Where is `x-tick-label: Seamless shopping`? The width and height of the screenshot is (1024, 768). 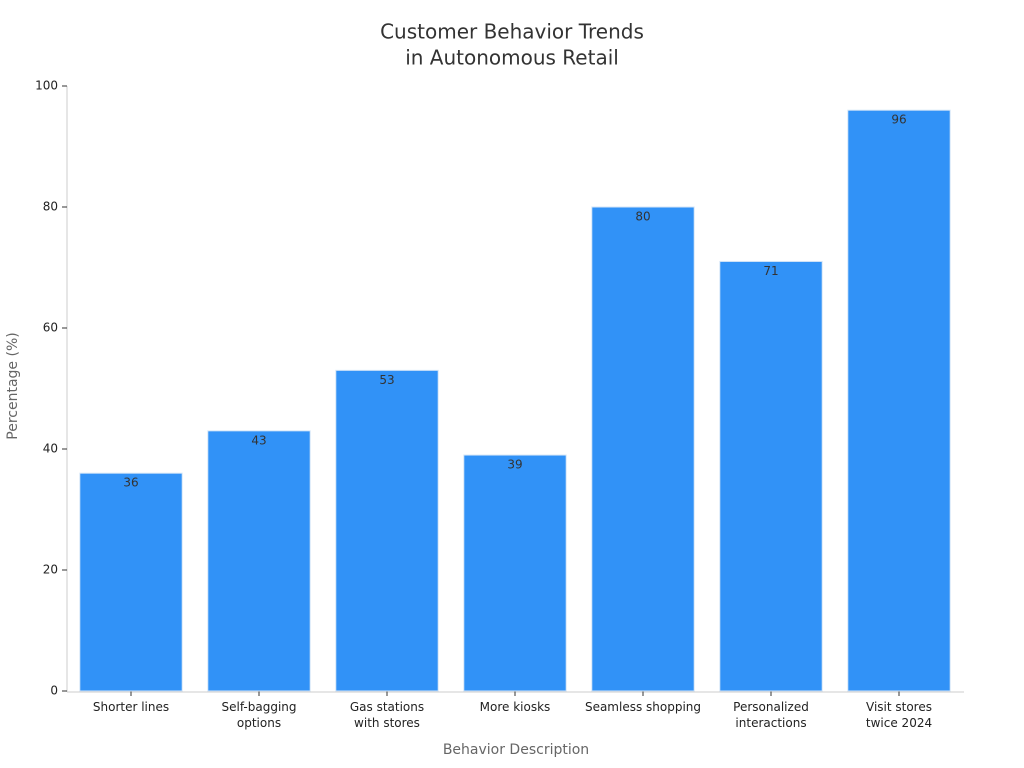
x-tick-label: Seamless shopping is located at coordinates (643, 707).